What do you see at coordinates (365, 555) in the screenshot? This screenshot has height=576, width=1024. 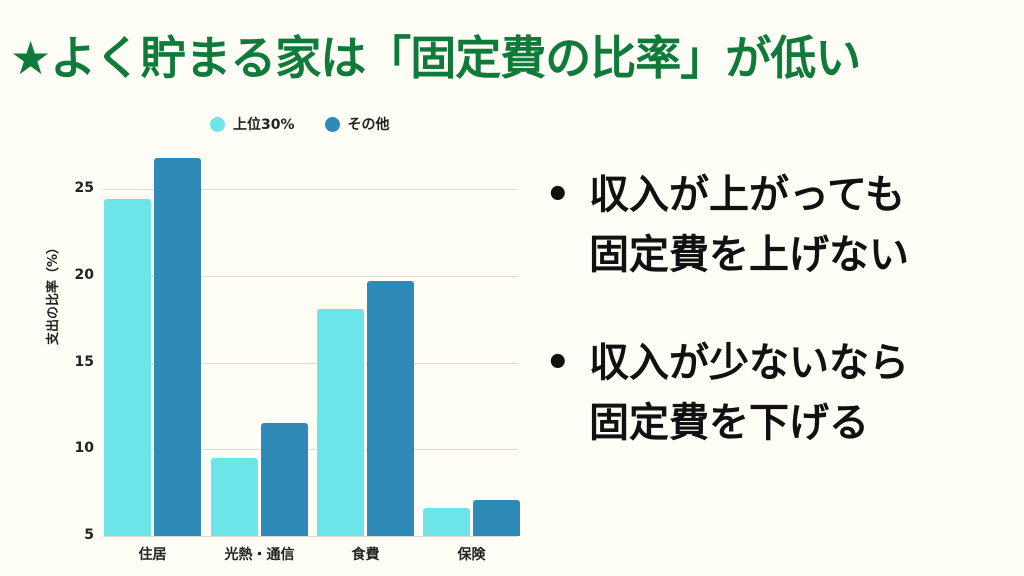 I see `x-tick-label: 食費` at bounding box center [365, 555].